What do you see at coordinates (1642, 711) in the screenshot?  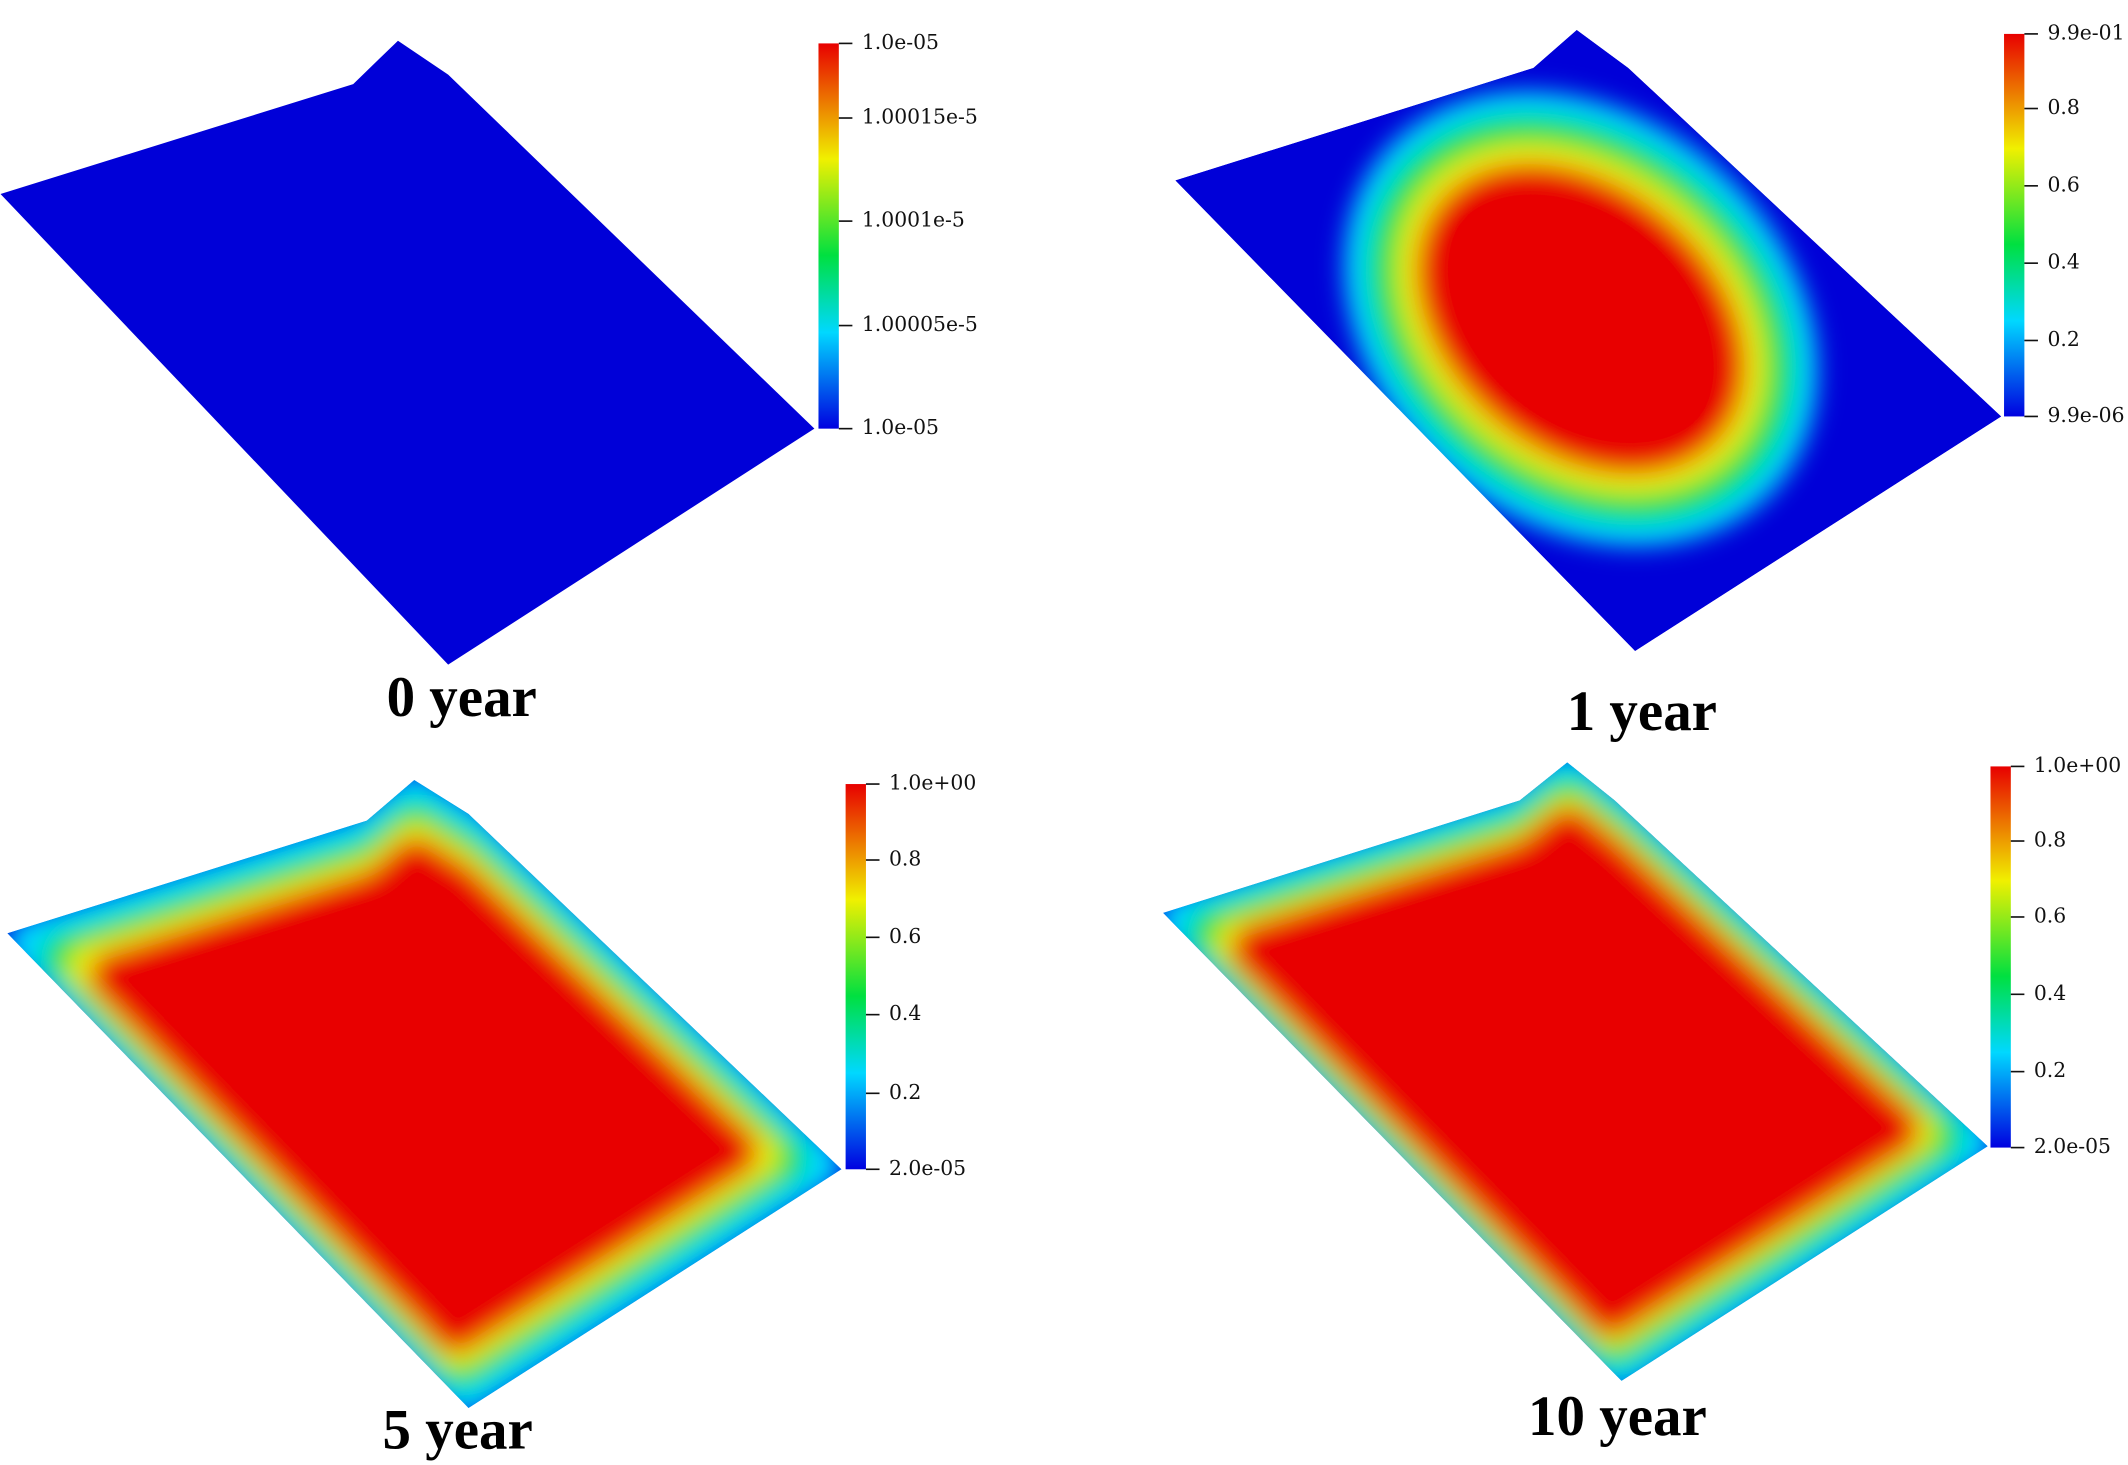 I see `panel-label: 1 year` at bounding box center [1642, 711].